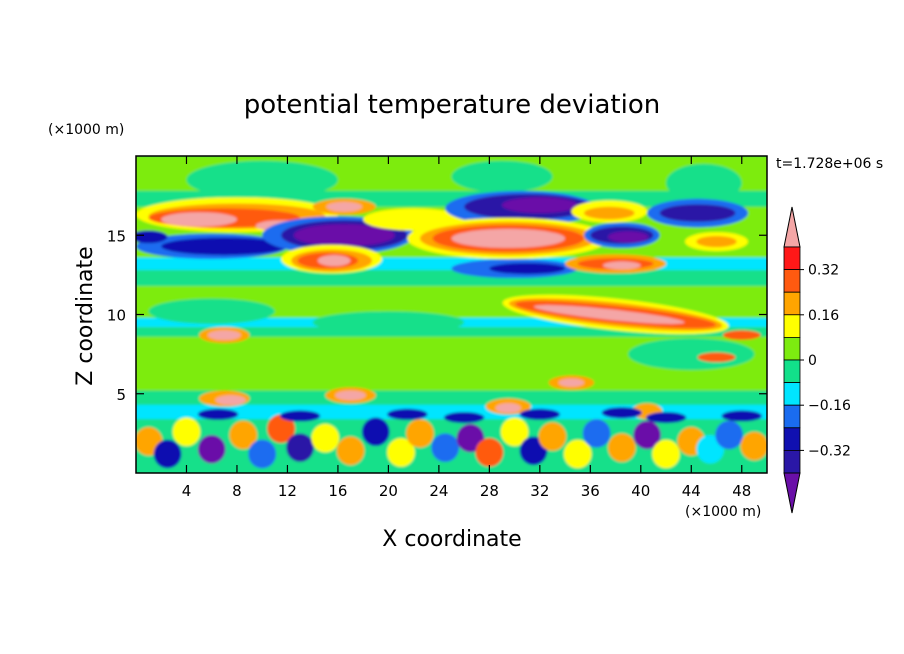 This screenshot has height=654, width=904. I want to click on x-tick-label: 24, so click(438, 491).